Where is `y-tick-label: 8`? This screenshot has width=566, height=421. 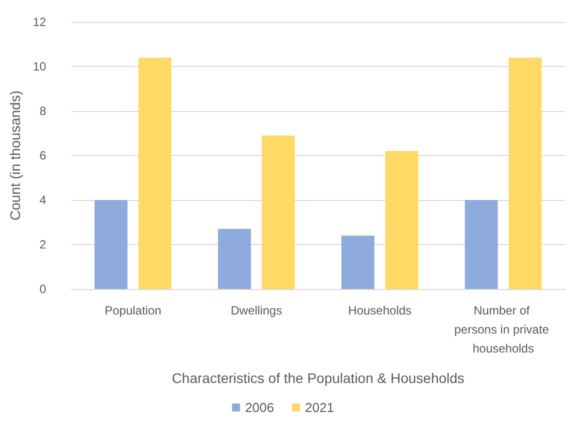 y-tick-label: 8 is located at coordinates (43, 111).